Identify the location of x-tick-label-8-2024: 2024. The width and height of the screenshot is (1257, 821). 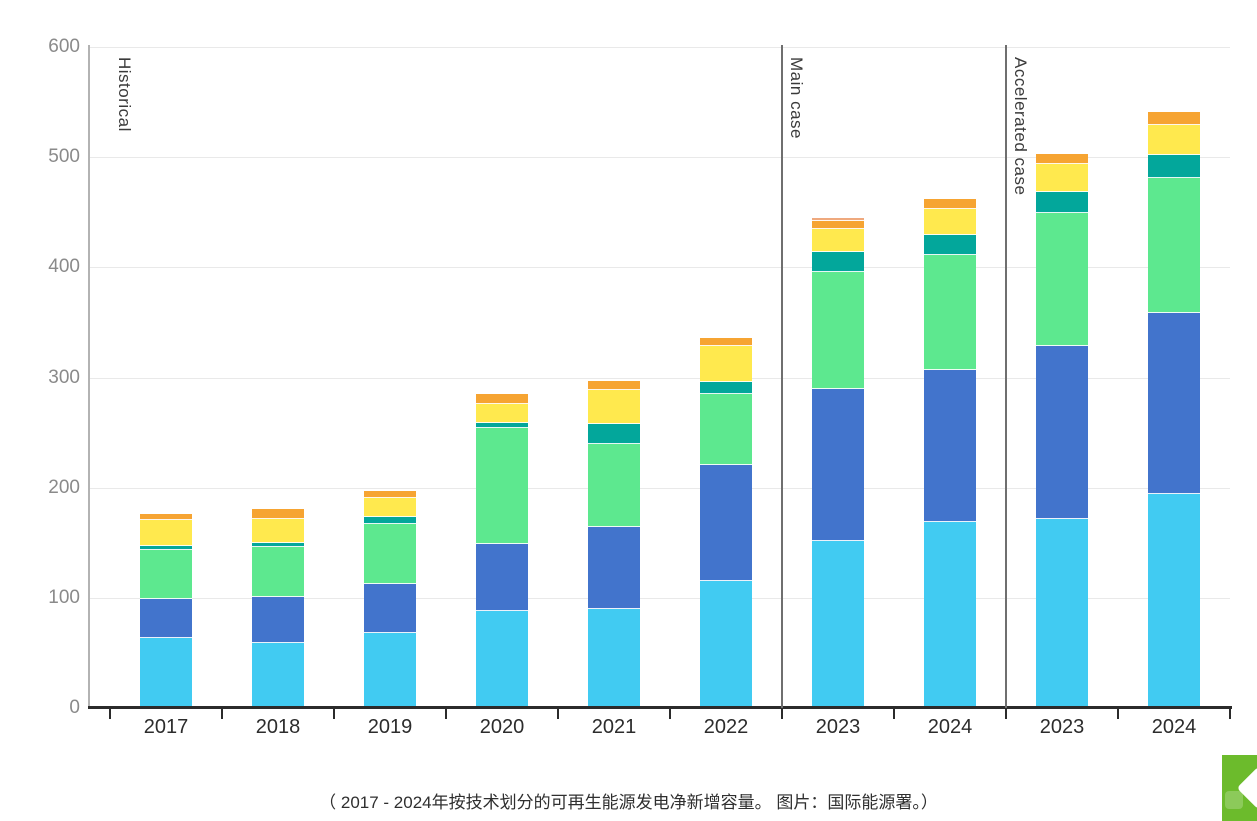
(950, 727).